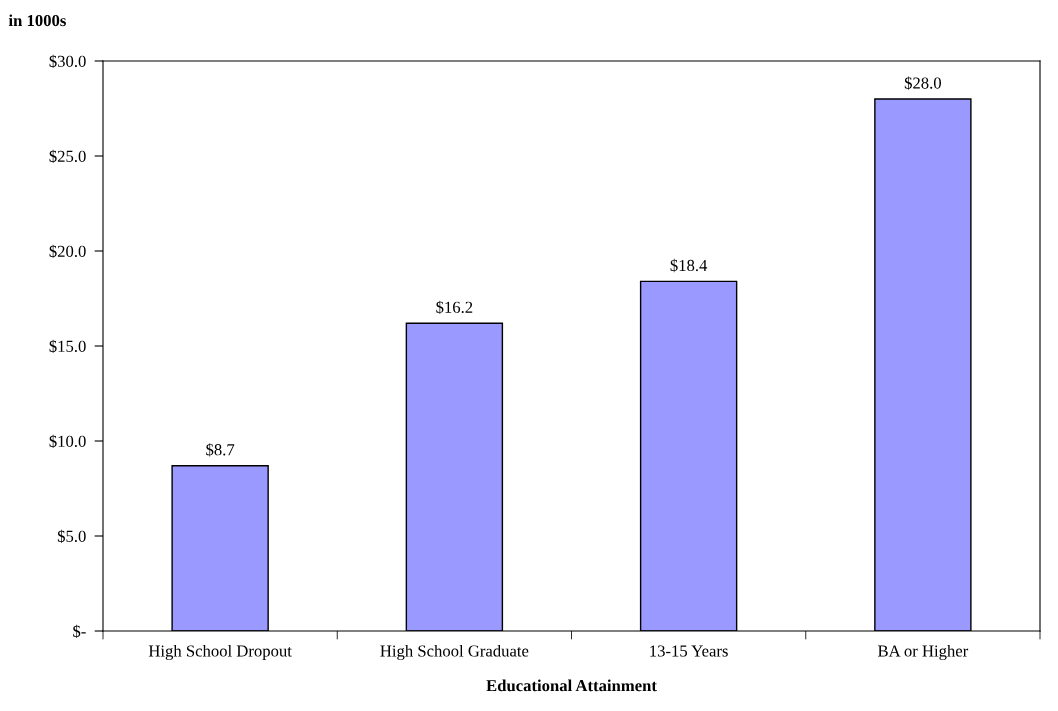 The image size is (1058, 711). I want to click on y-tick-label: $25.0, so click(67, 156).